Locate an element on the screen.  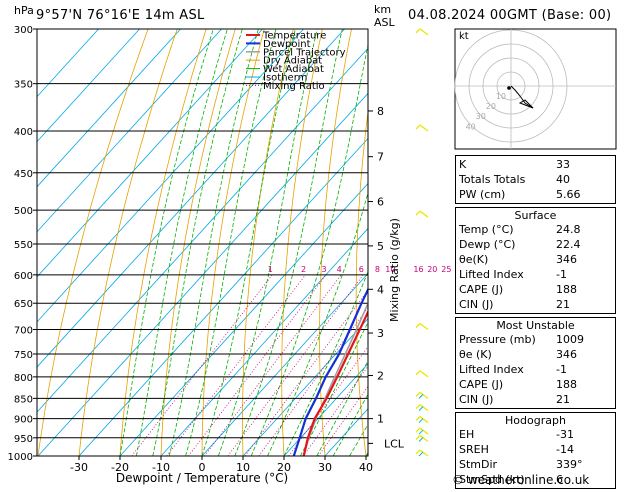
mixing-ratio-label: 10 is located at coordinates (390, 269).